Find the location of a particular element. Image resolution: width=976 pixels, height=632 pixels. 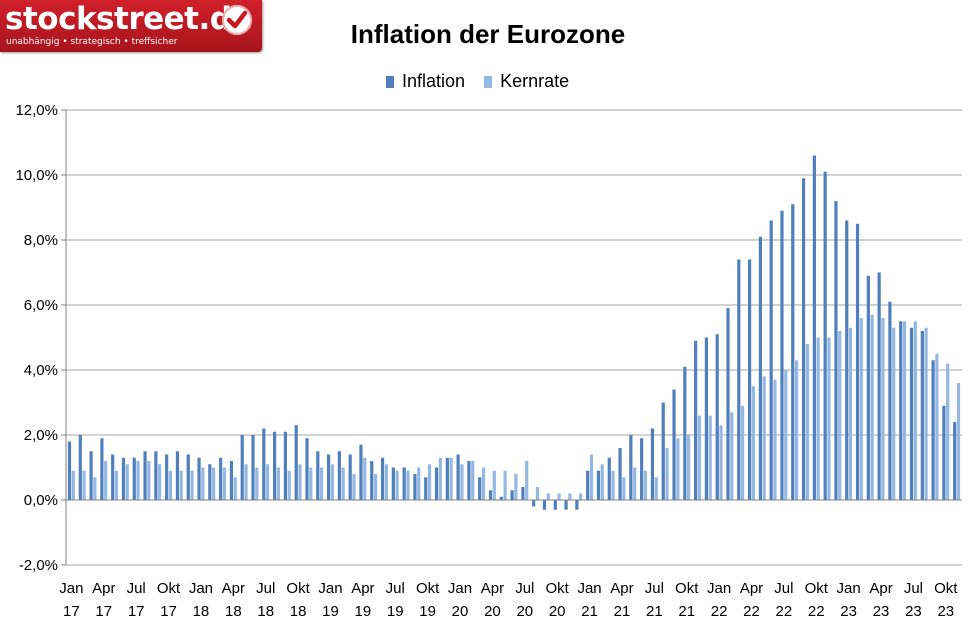

legend-label-inflation: Inflation is located at coordinates (434, 81).